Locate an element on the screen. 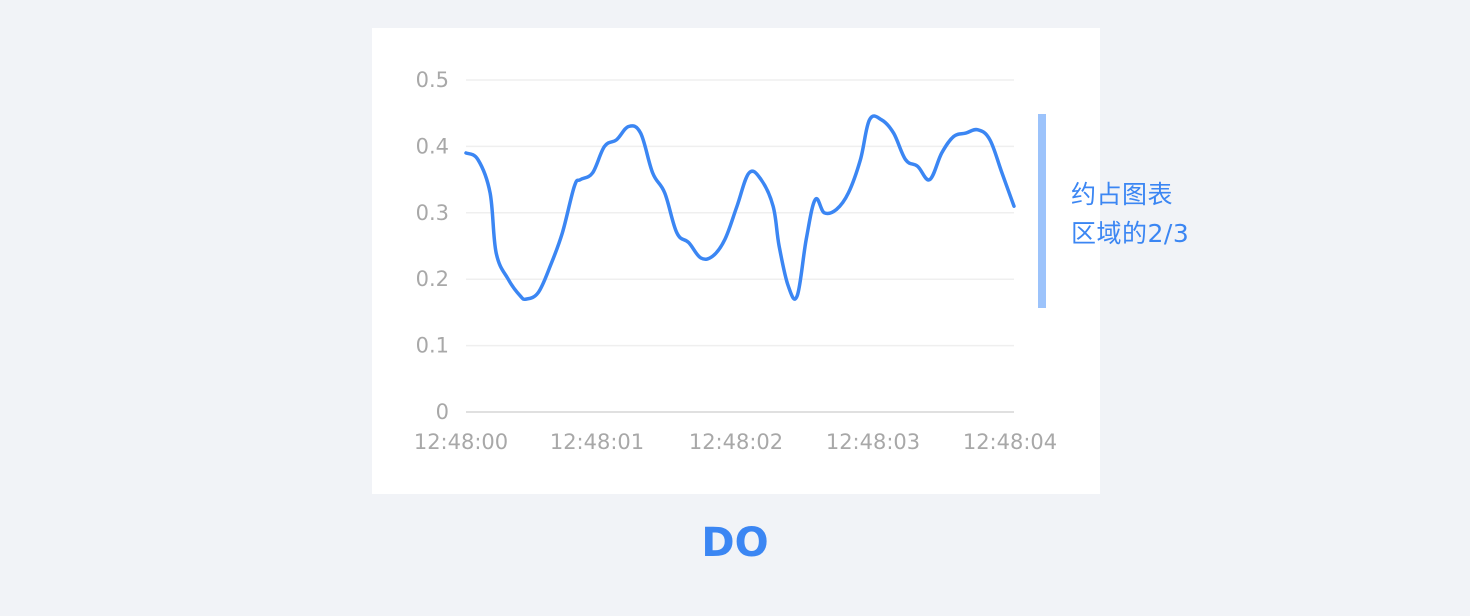 The width and height of the screenshot is (1470, 616). annotation-line-2: 区域的2/3 is located at coordinates (1130, 233).